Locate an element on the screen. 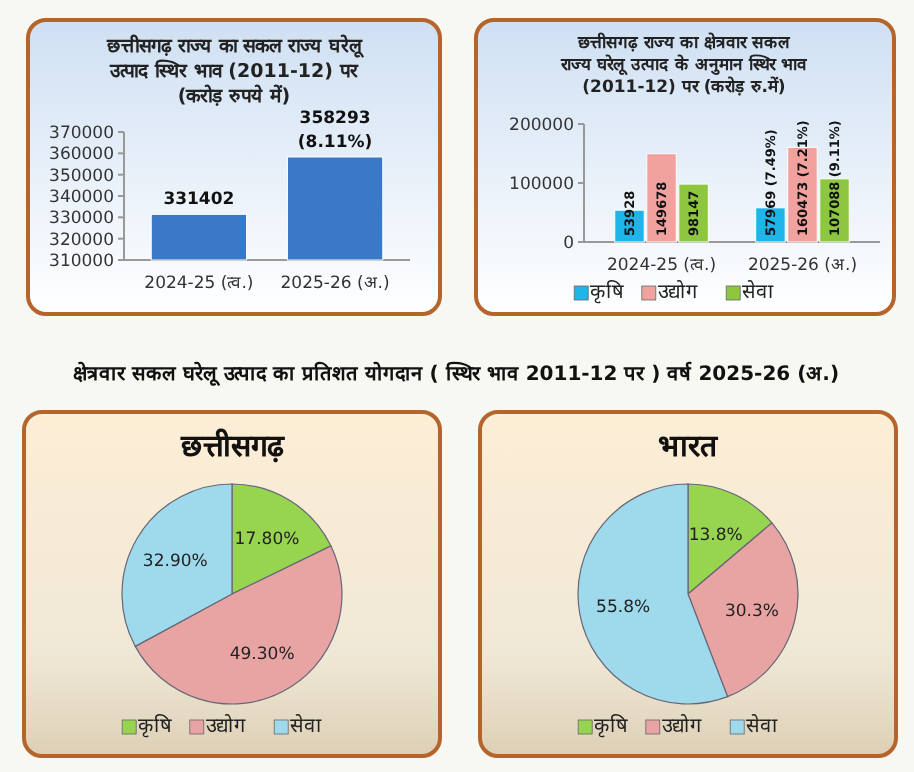  chart-title: भारत is located at coordinates (689, 446).